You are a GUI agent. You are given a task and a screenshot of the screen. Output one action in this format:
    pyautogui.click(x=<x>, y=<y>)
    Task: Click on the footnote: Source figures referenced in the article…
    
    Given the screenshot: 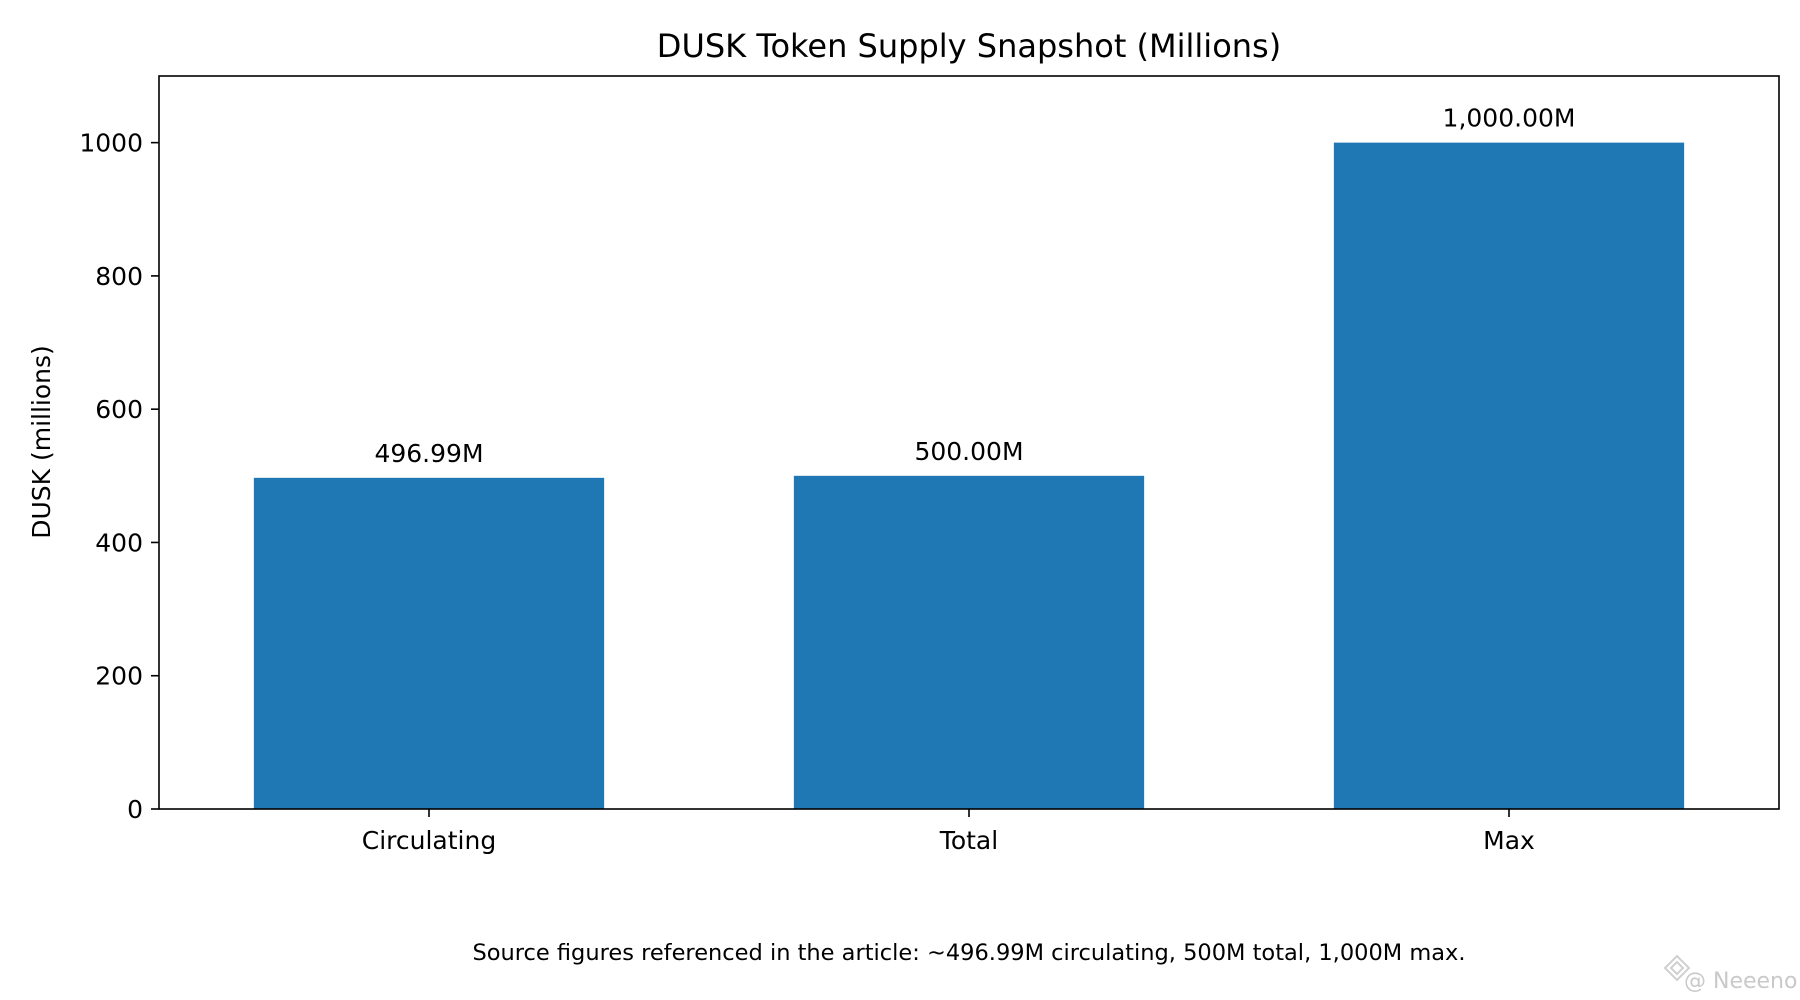 What is the action you would take?
    pyautogui.click(x=968, y=953)
    